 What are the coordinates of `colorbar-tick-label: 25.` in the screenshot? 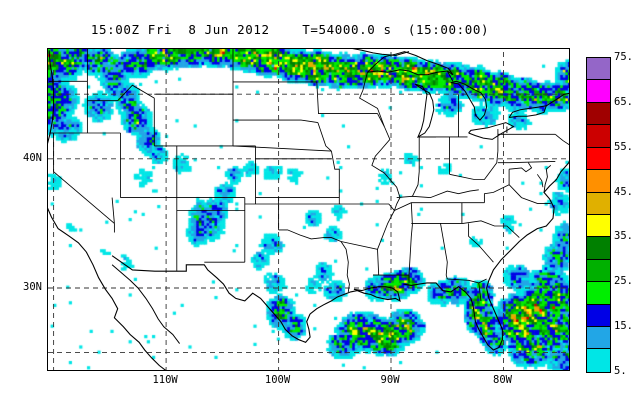 It's located at (623, 281).